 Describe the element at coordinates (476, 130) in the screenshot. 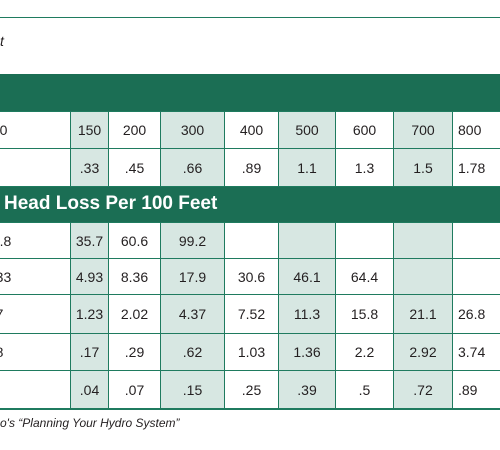

I see `header-cell: 800` at that location.